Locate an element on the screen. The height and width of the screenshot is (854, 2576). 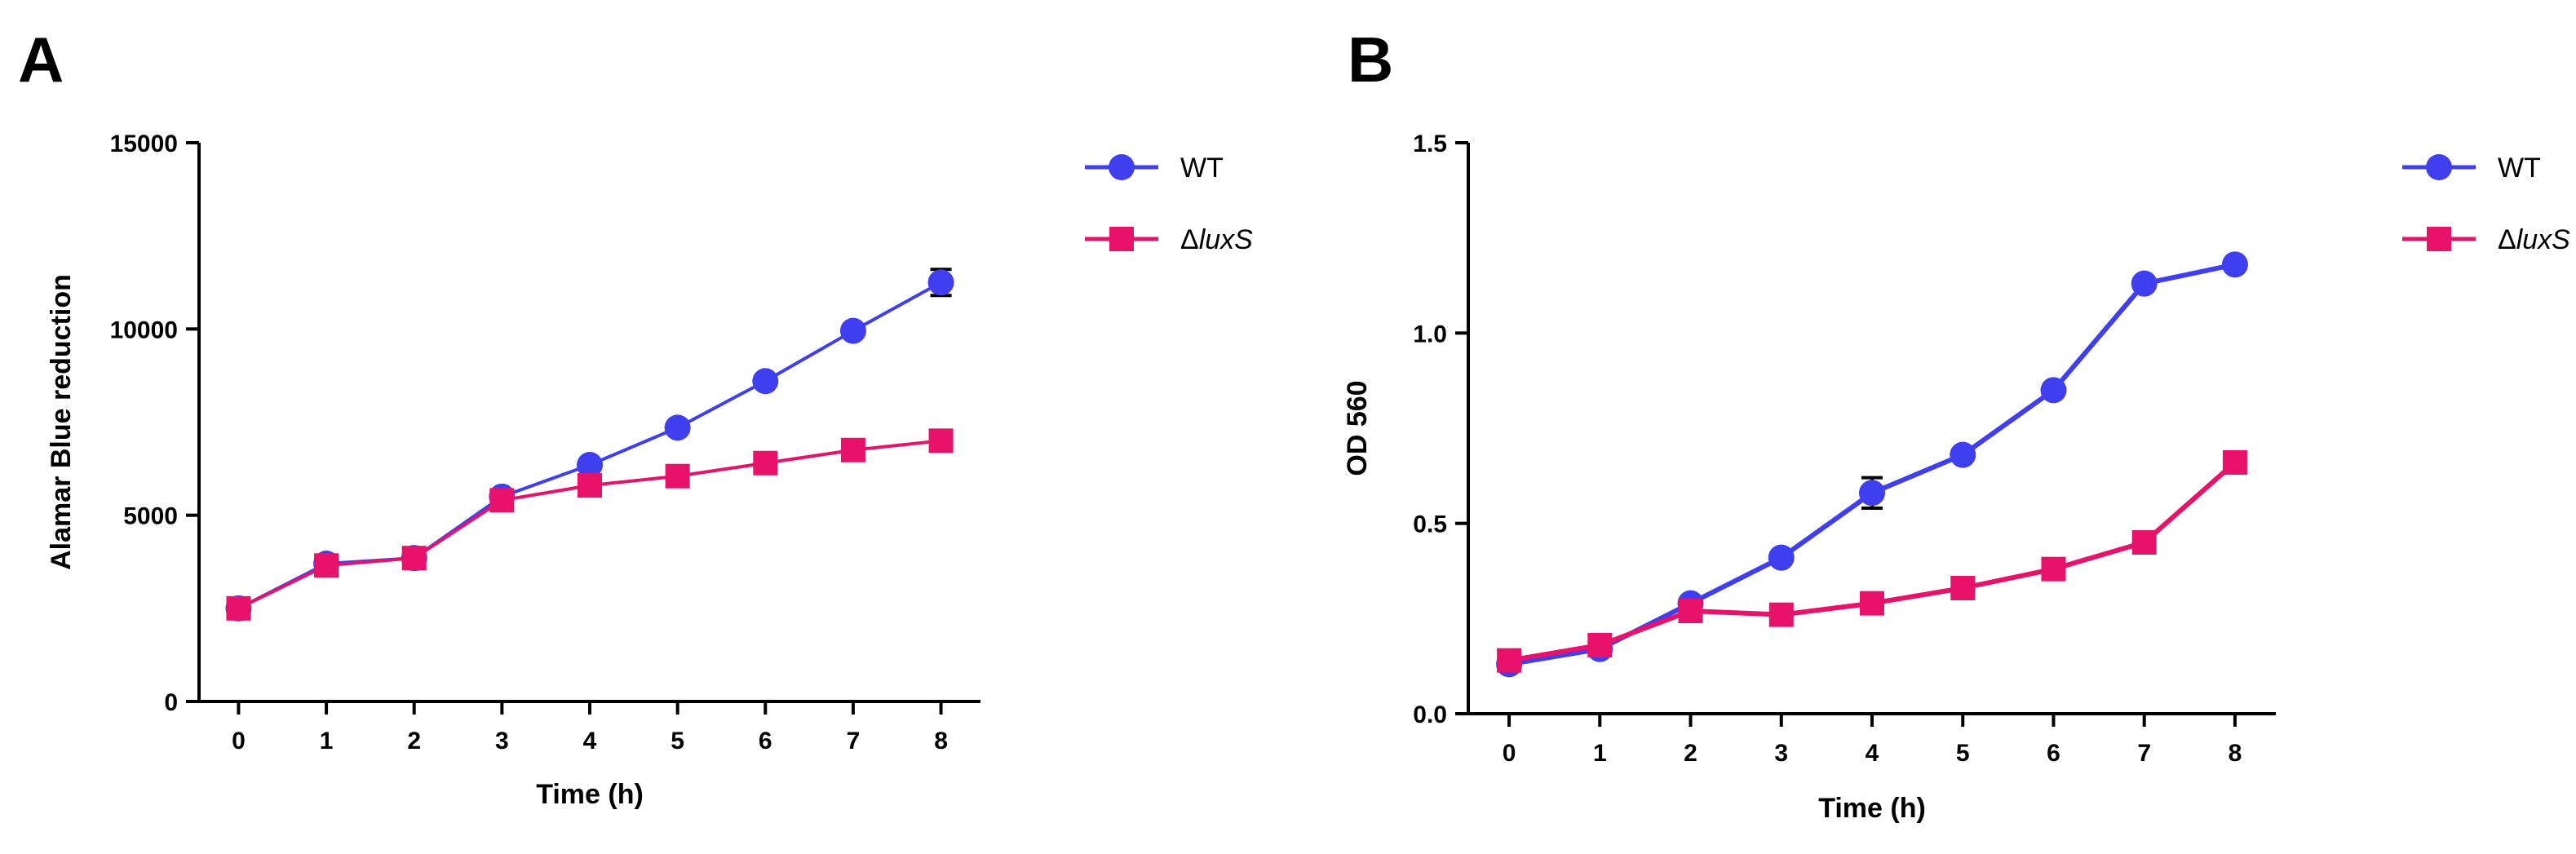
panel-a-x-axis-title: Time (h) is located at coordinates (590, 794).